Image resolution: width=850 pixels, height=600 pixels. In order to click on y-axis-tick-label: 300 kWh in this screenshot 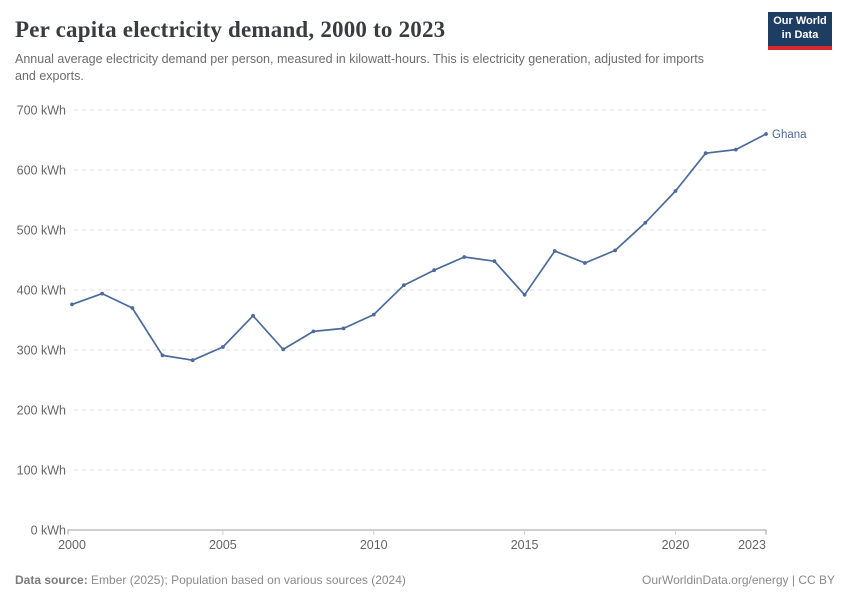, I will do `click(41, 351)`.